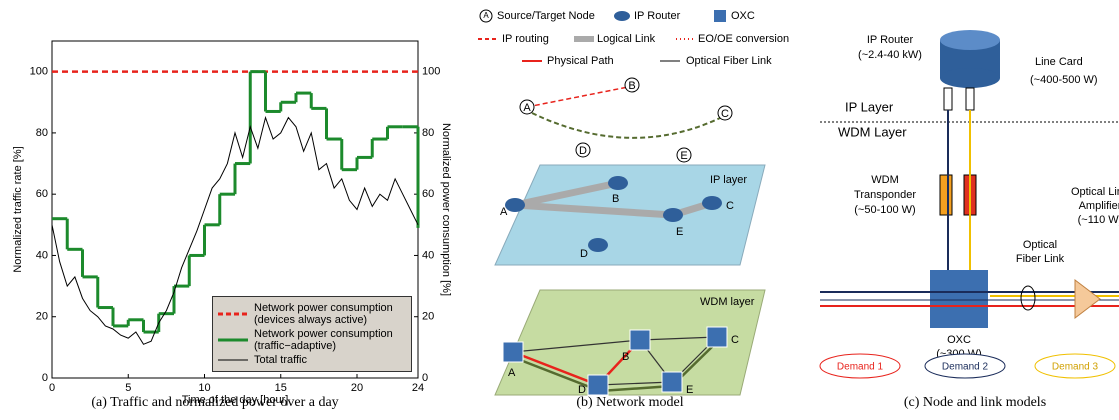  I want to click on amplifier, so click(1087, 299).